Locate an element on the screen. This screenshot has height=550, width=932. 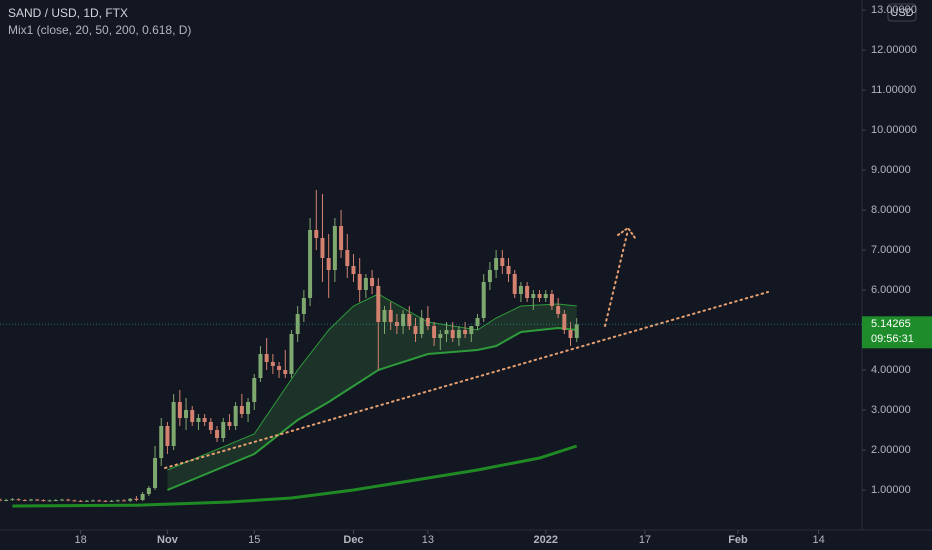
currency: USD is located at coordinates (901, 13).